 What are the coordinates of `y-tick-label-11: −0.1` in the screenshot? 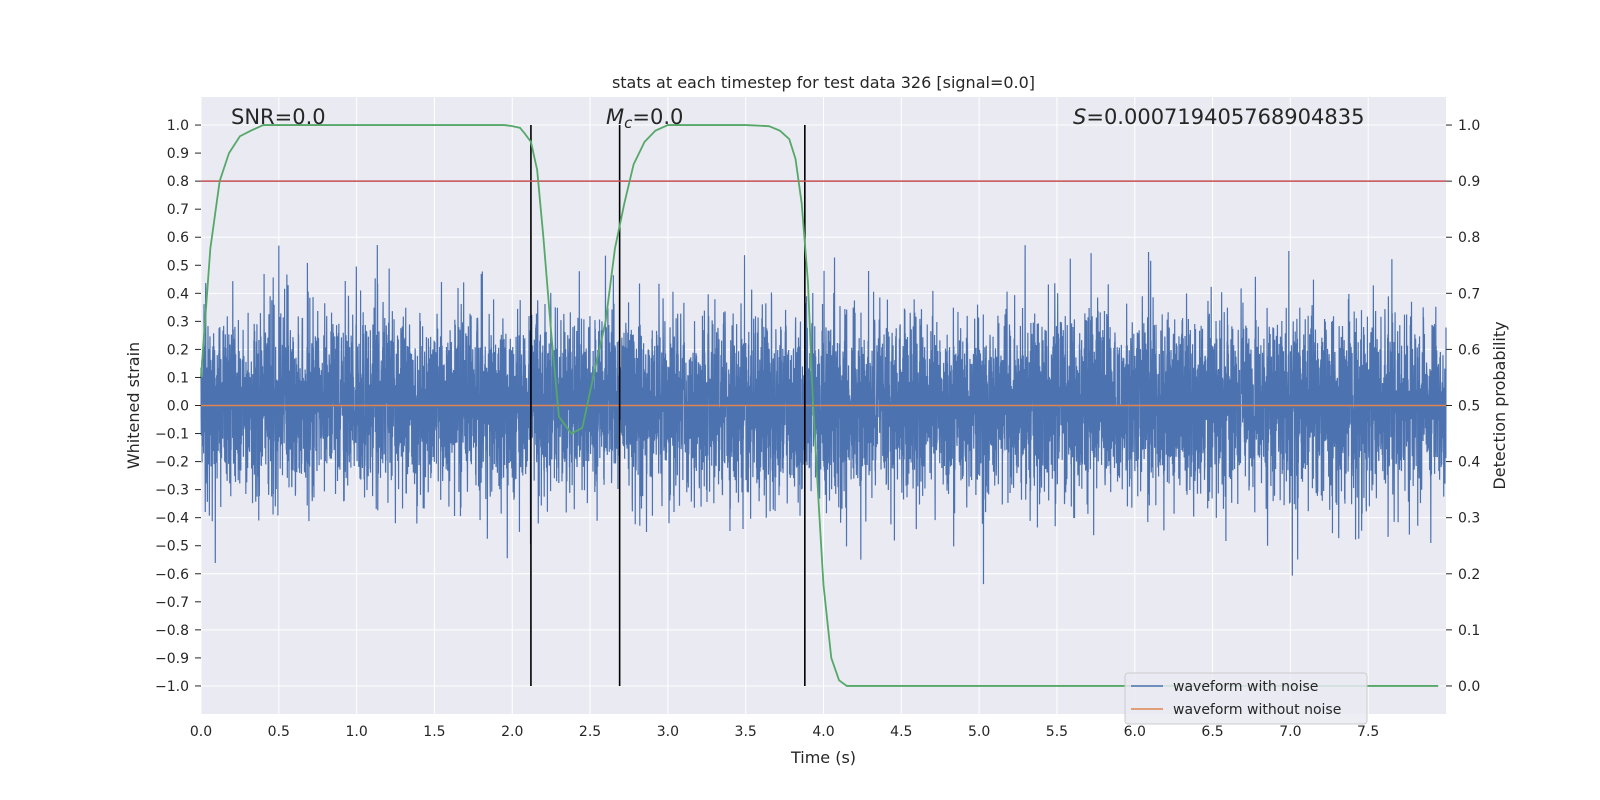 It's located at (172, 435).